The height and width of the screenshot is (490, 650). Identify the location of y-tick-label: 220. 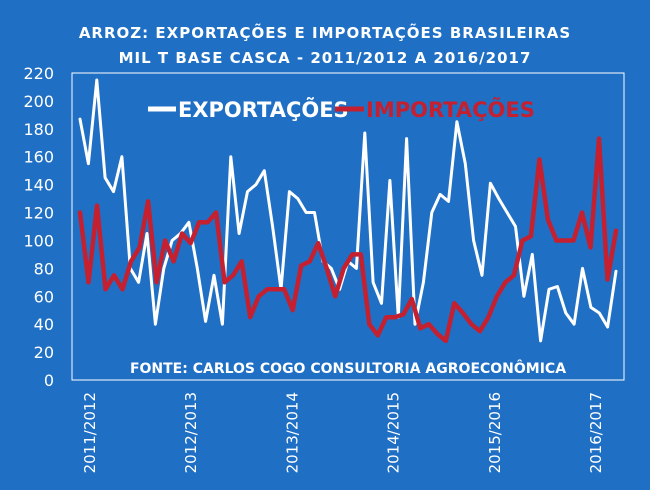
(38, 73).